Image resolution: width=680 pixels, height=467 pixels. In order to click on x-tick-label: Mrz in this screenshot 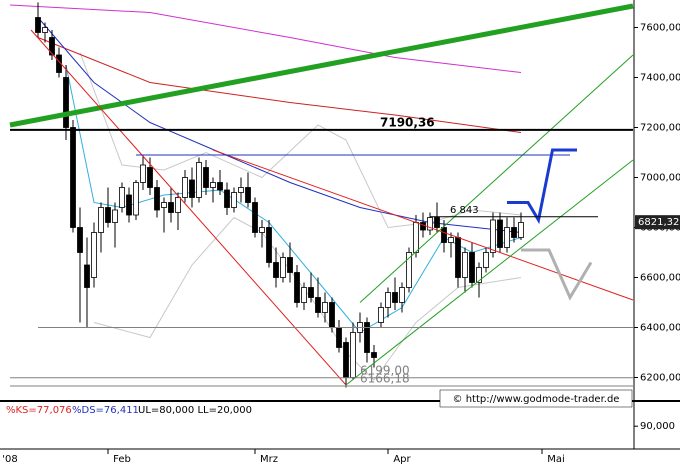, I will do `click(269, 459)`.